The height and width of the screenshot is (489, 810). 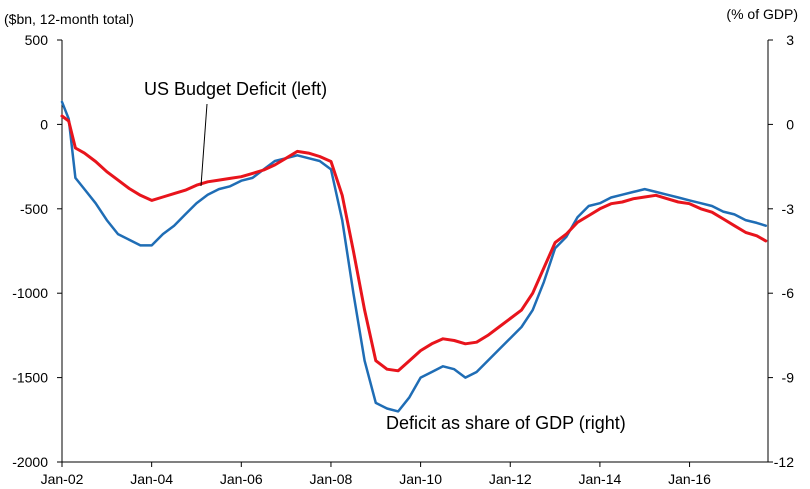 What do you see at coordinates (69, 19) in the screenshot?
I see `left-axis-unit-label: ($bn, 12-month total)` at bounding box center [69, 19].